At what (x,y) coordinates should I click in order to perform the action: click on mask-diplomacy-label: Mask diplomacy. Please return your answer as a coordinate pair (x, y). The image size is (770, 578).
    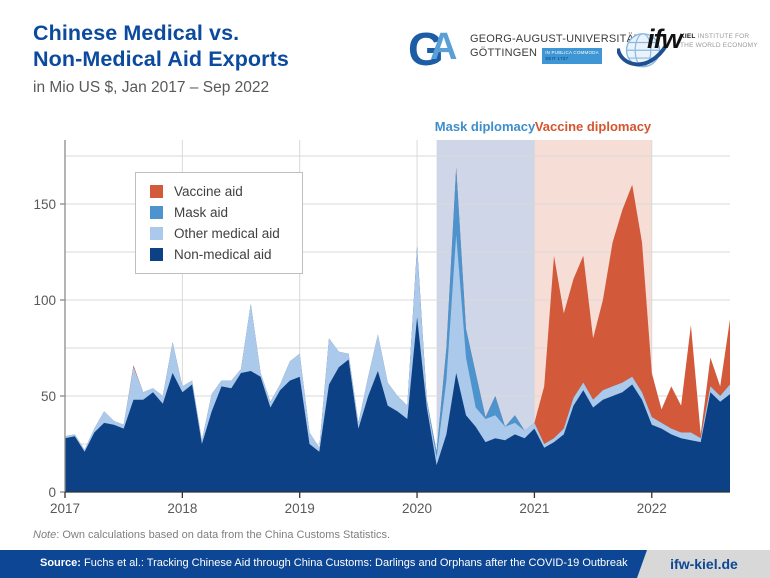
    Looking at the image, I should click on (485, 126).